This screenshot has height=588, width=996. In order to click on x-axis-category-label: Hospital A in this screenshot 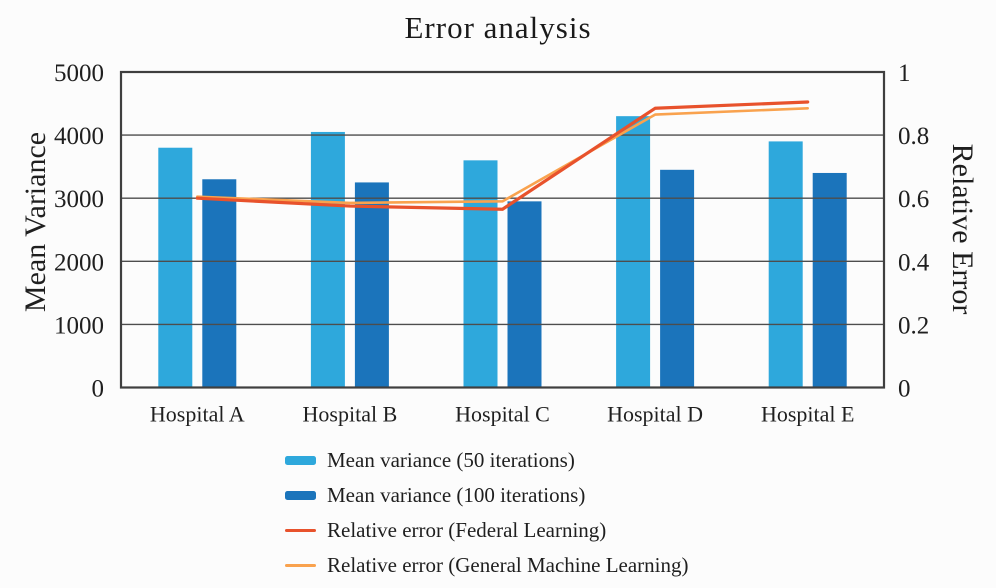, I will do `click(197, 414)`.